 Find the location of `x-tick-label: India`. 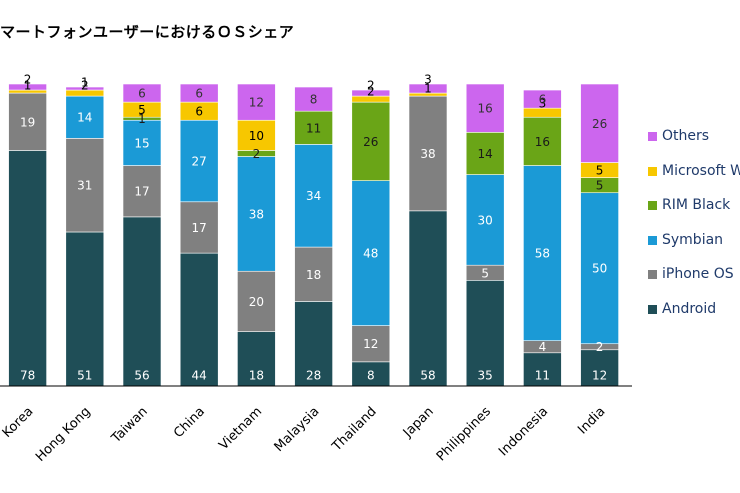

x-tick-label: India is located at coordinates (591, 420).